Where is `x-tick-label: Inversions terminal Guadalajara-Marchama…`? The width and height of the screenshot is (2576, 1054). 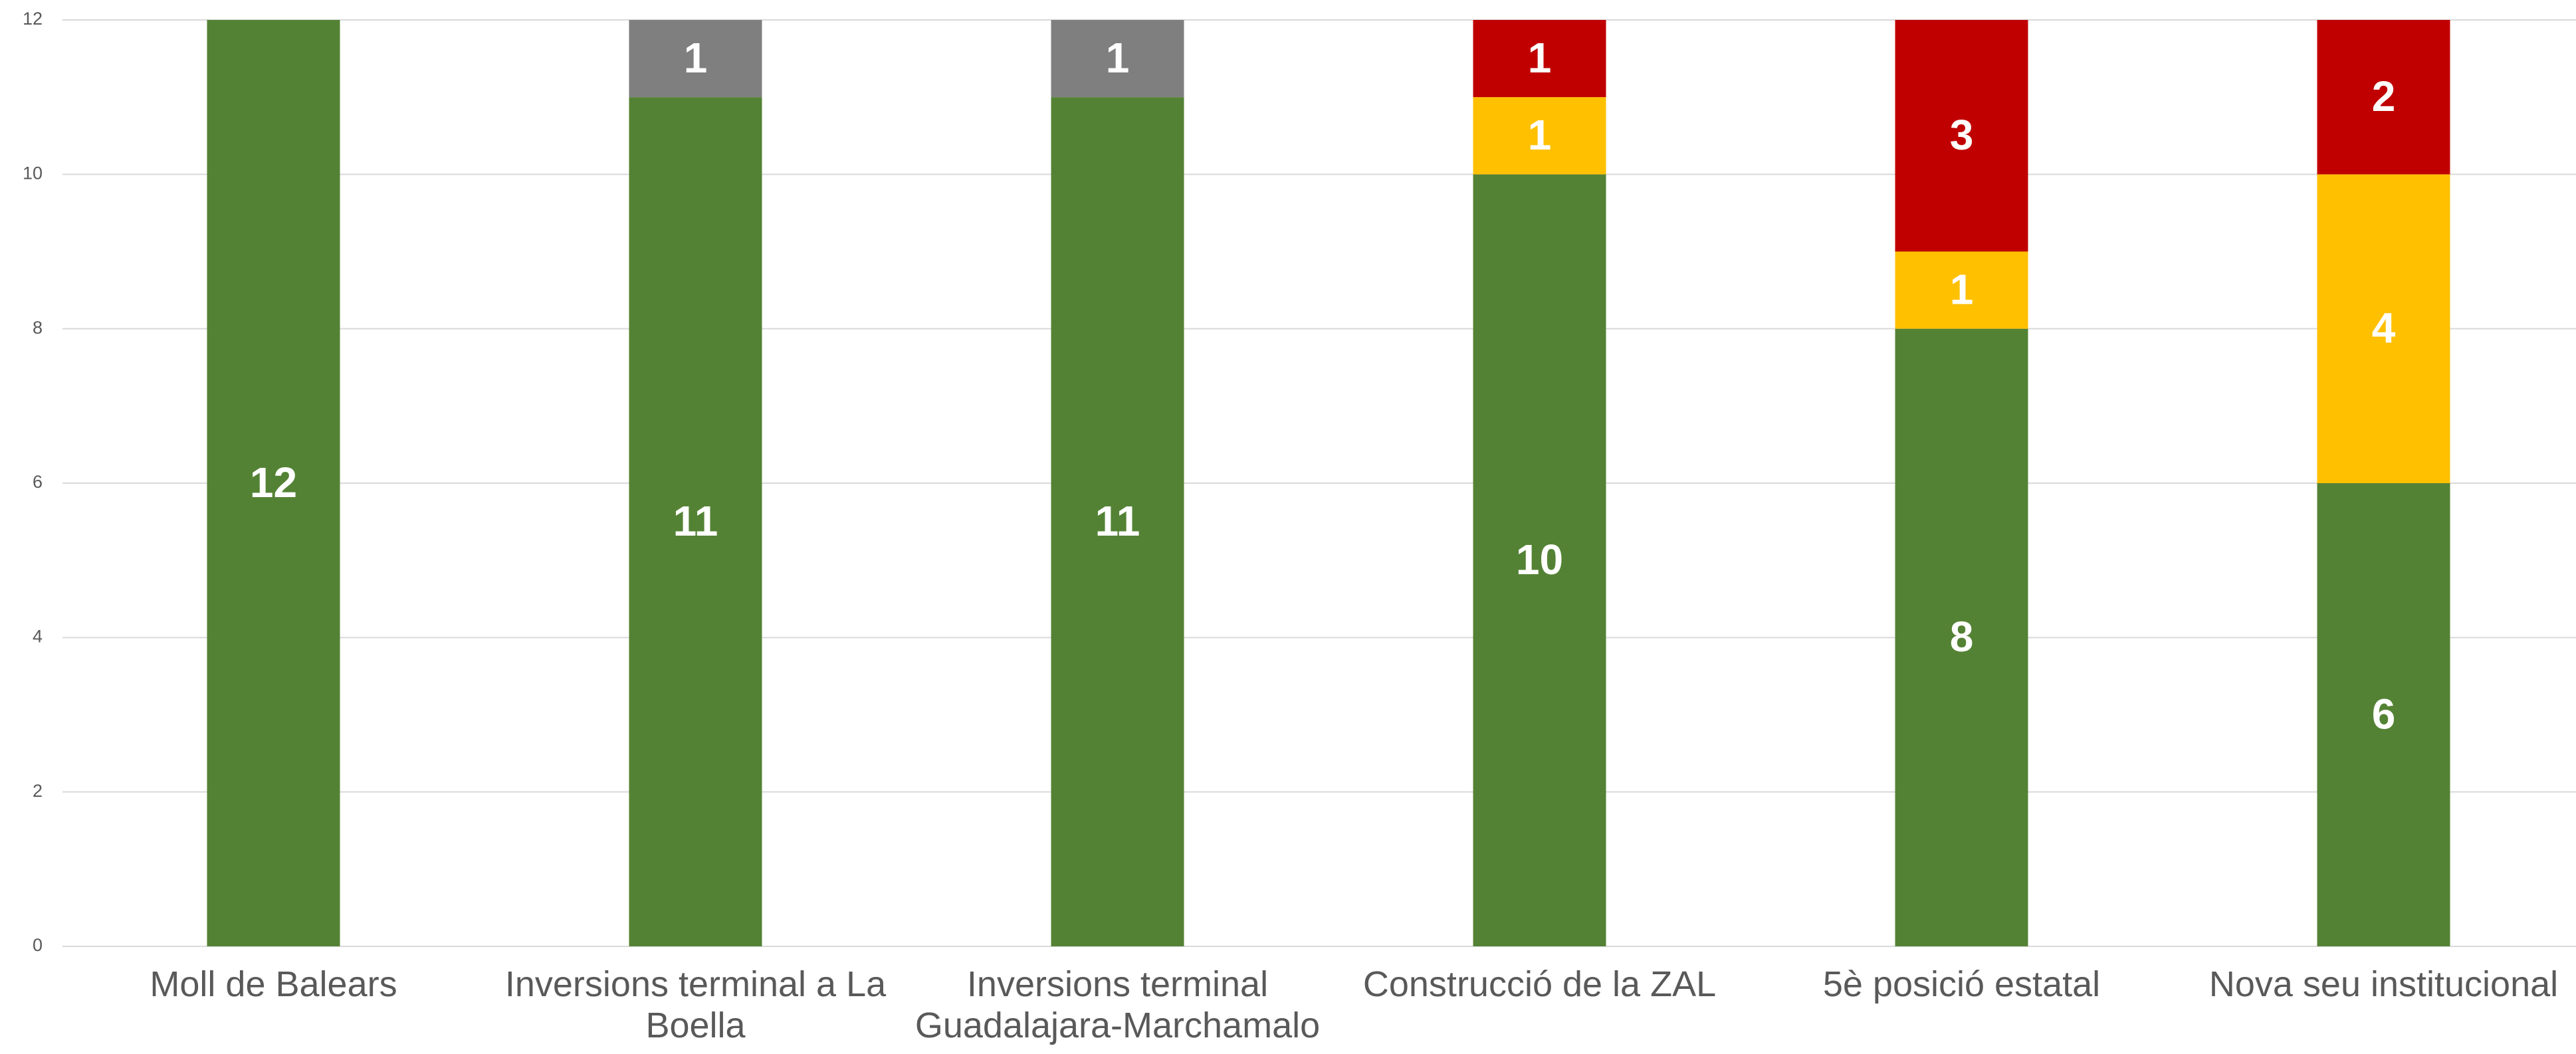
x-tick-label: Inversions terminal Guadalajara-Marchama… is located at coordinates (1117, 1004).